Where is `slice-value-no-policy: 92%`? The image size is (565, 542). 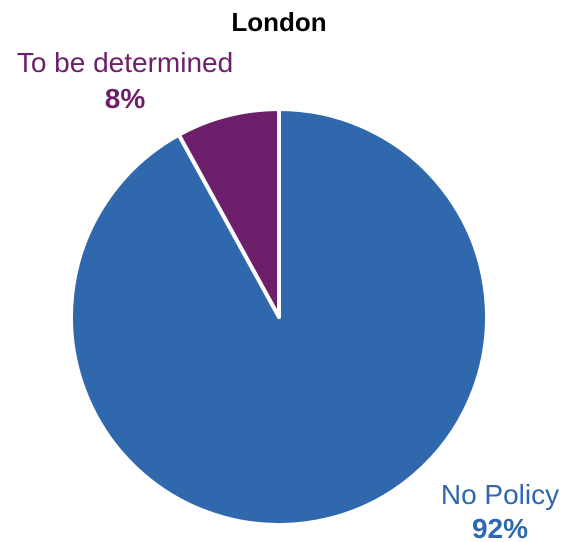 slice-value-no-policy: 92% is located at coordinates (500, 527).